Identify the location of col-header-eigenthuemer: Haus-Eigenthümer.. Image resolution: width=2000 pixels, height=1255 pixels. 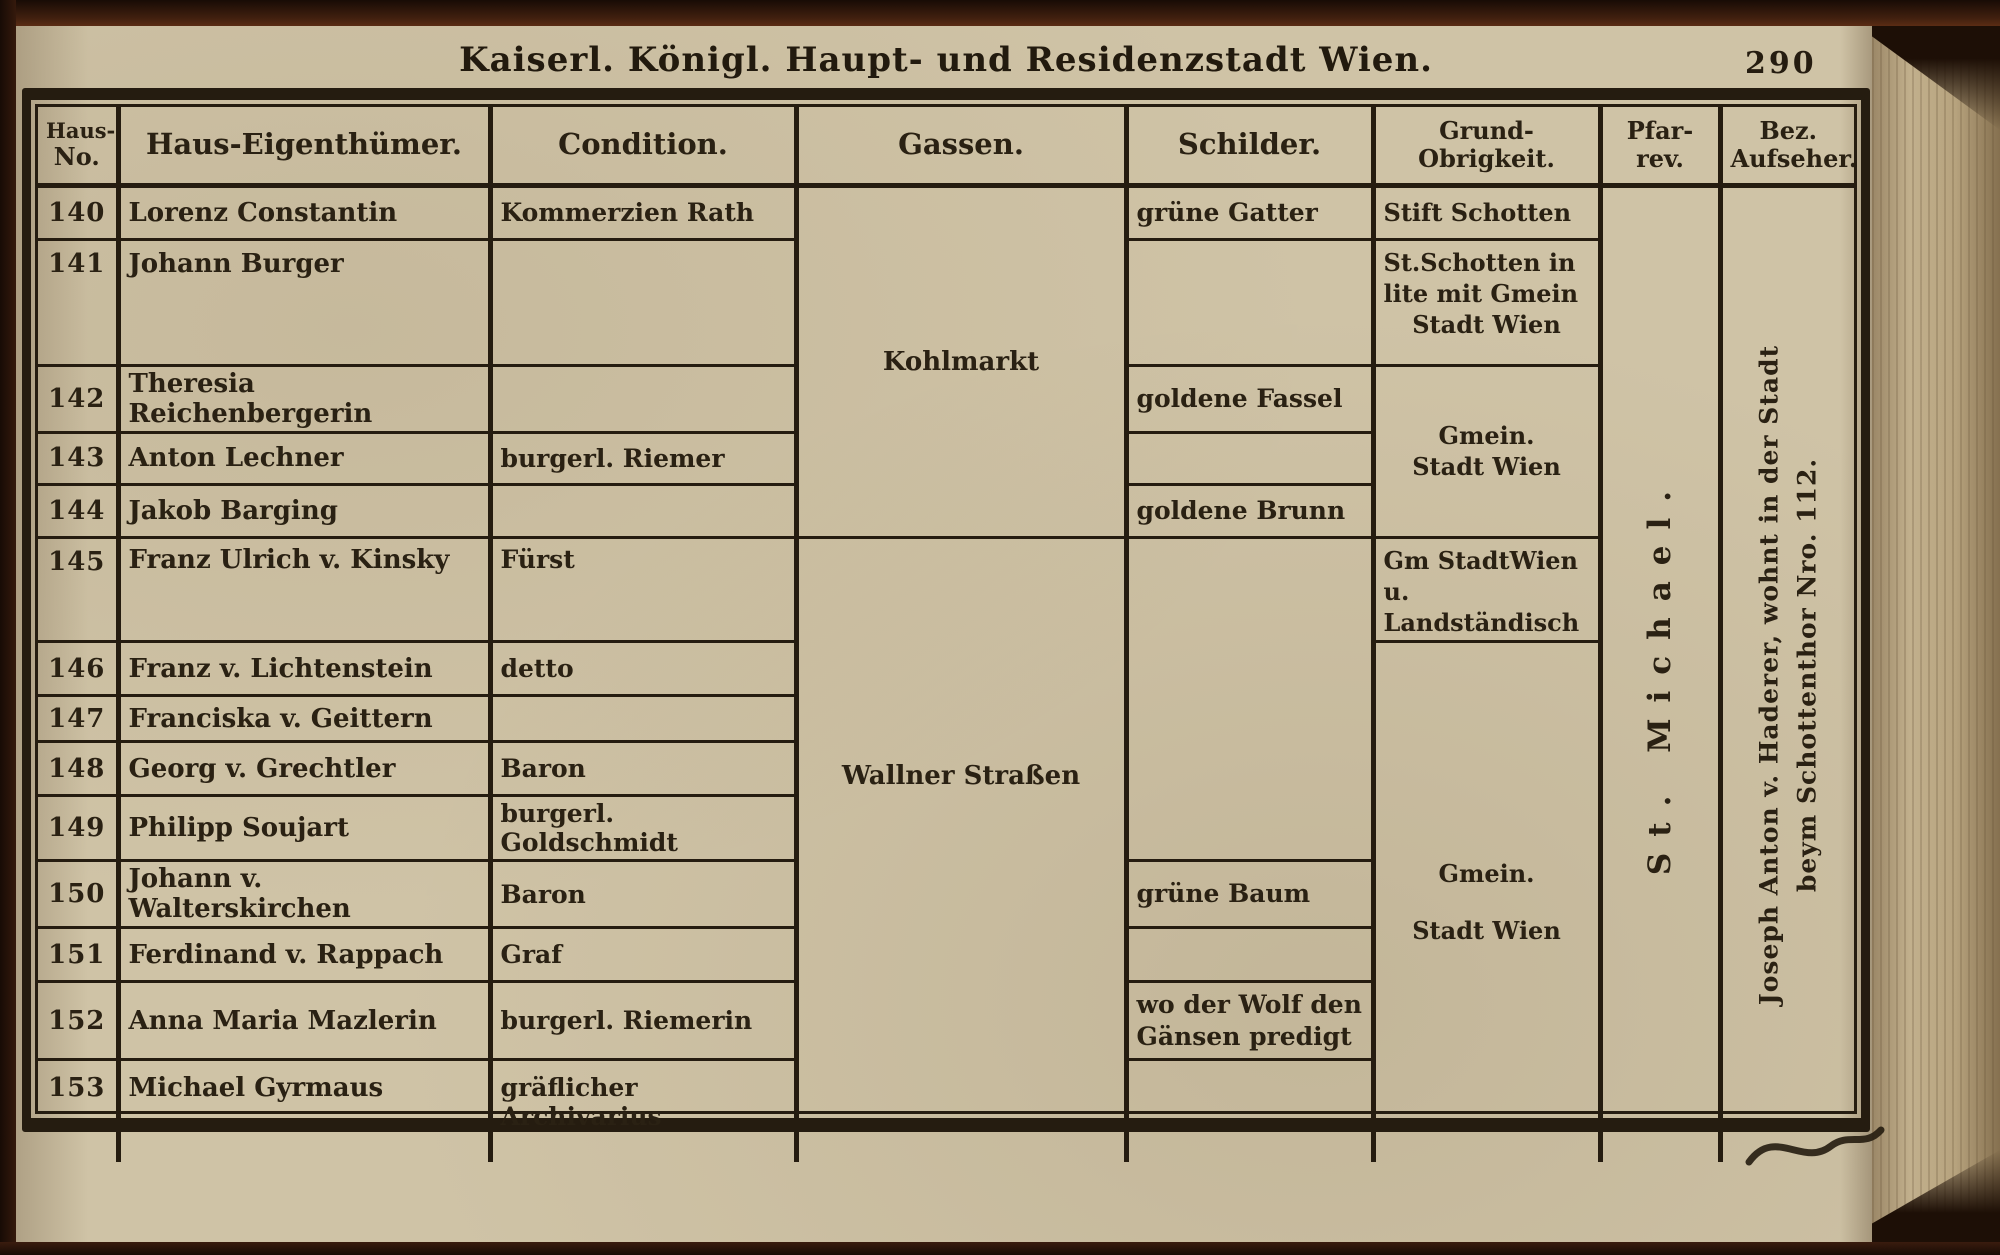
(302, 147).